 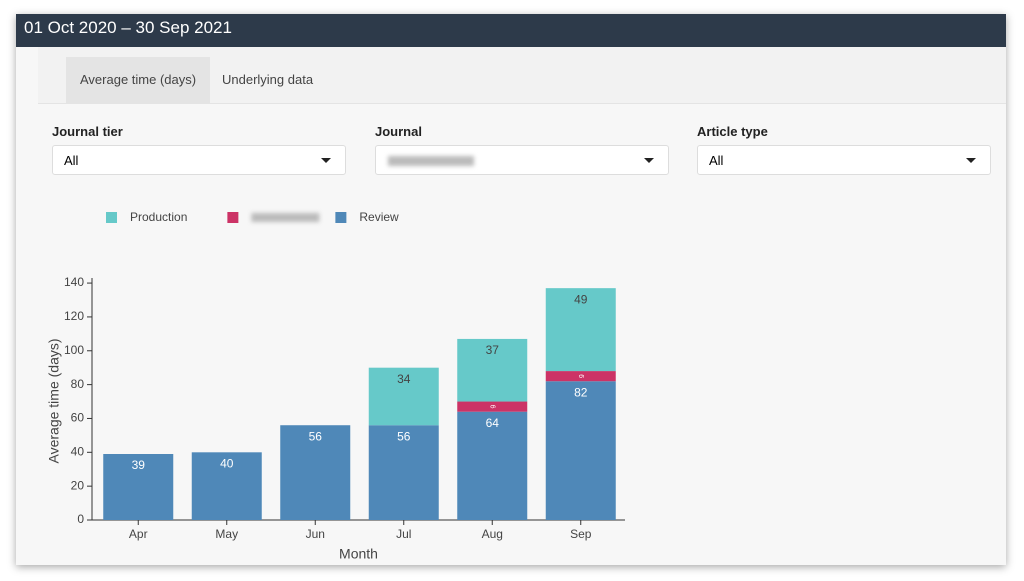 What do you see at coordinates (78, 418) in the screenshot?
I see `y-tick-label: 60` at bounding box center [78, 418].